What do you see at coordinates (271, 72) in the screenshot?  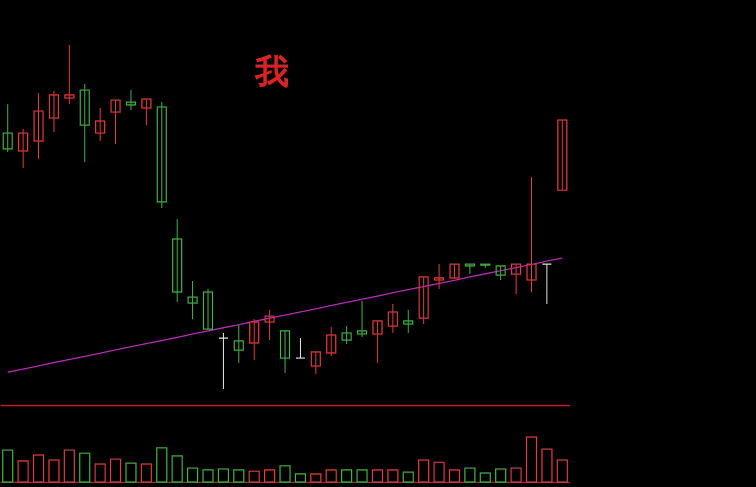 I see `annotation: 我` at bounding box center [271, 72].